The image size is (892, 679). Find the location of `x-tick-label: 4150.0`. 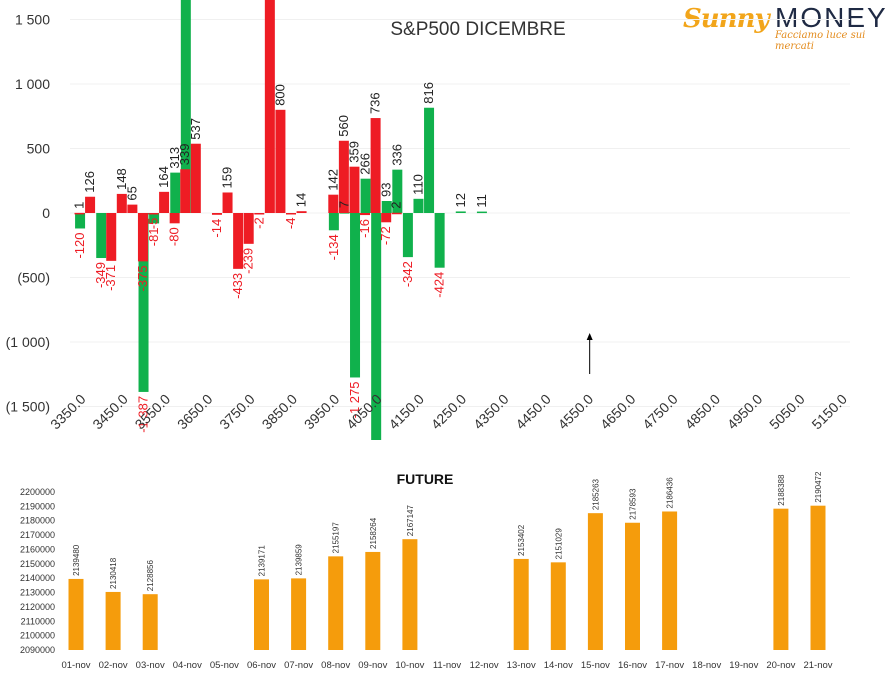

x-tick-label: 4150.0 is located at coordinates (406, 412).